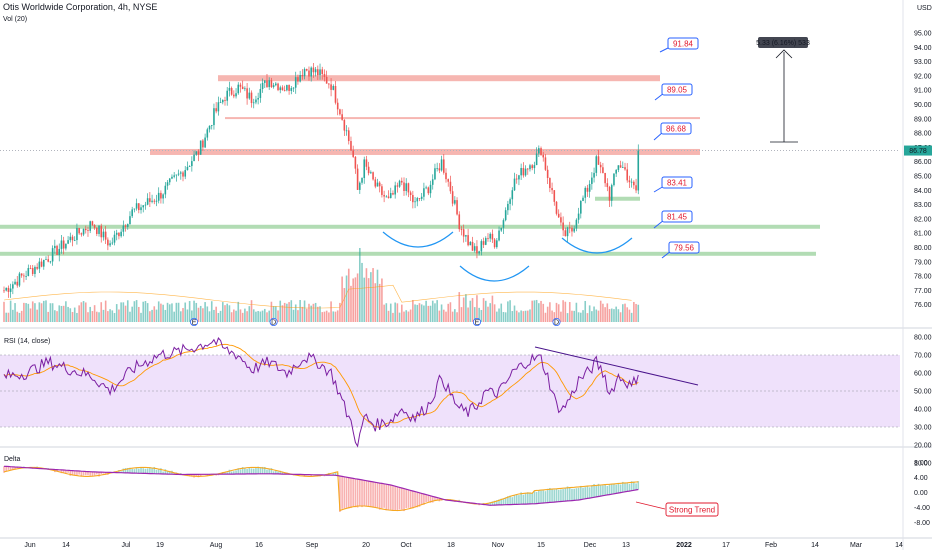 The height and width of the screenshot is (550, 932). Describe the element at coordinates (815, 545) in the screenshot. I see `time-tick-label: 14` at that location.